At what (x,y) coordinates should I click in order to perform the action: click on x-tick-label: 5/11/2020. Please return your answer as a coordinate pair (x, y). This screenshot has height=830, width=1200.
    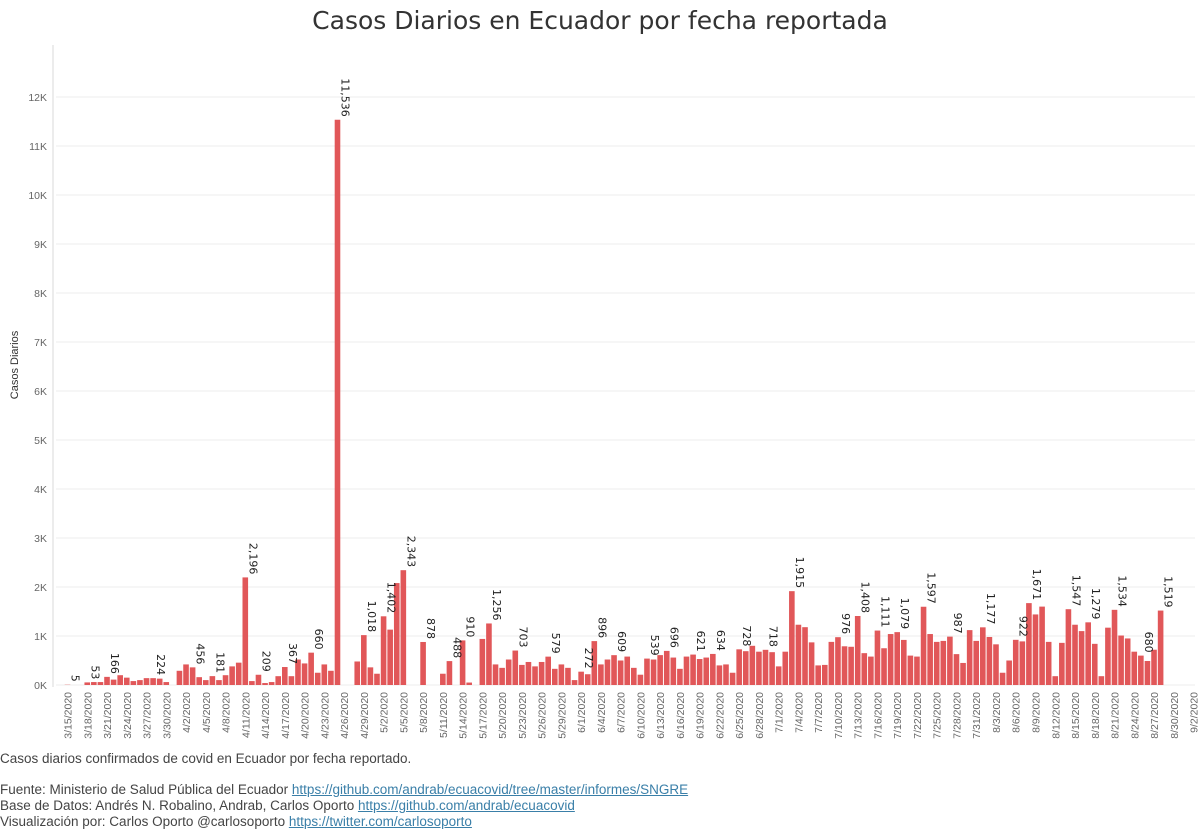
    Looking at the image, I should click on (444, 715).